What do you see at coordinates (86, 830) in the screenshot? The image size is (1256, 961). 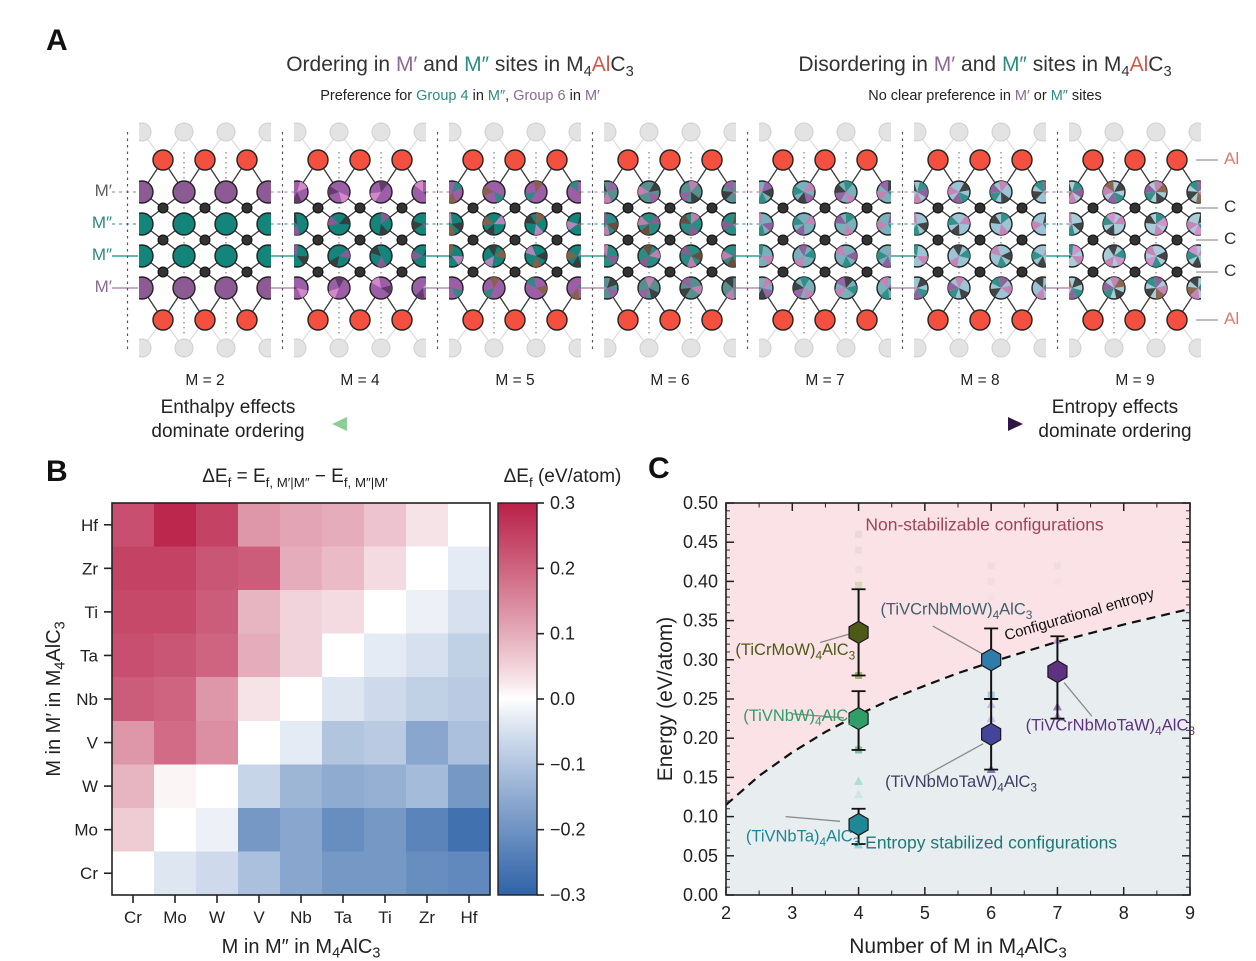 I see `row-label: Mo` at bounding box center [86, 830].